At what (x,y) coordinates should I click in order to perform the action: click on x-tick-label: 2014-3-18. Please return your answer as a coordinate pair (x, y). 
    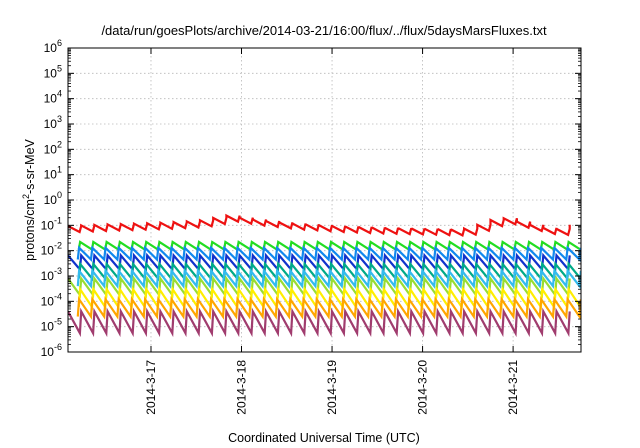
    Looking at the image, I should click on (242, 387).